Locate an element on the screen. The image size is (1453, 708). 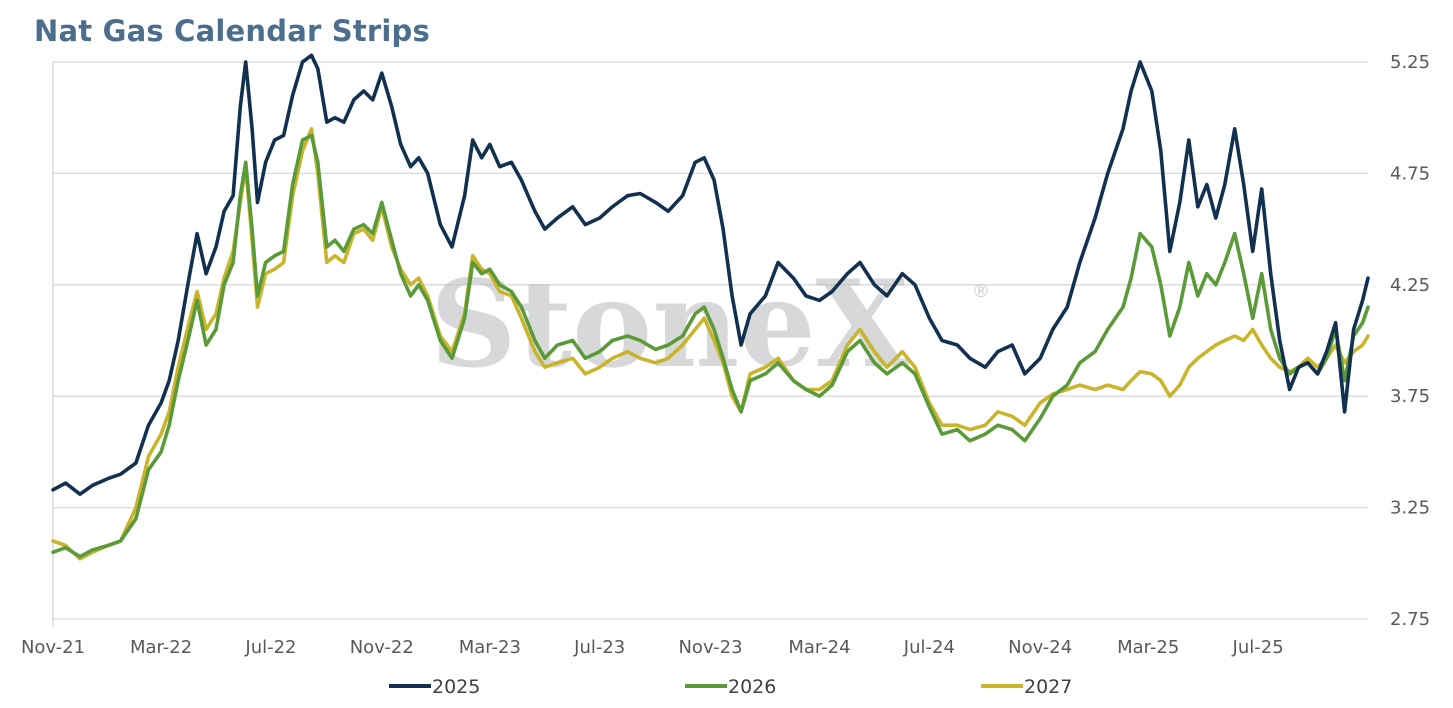
watermark: StoneX ® is located at coordinates (710, 324).